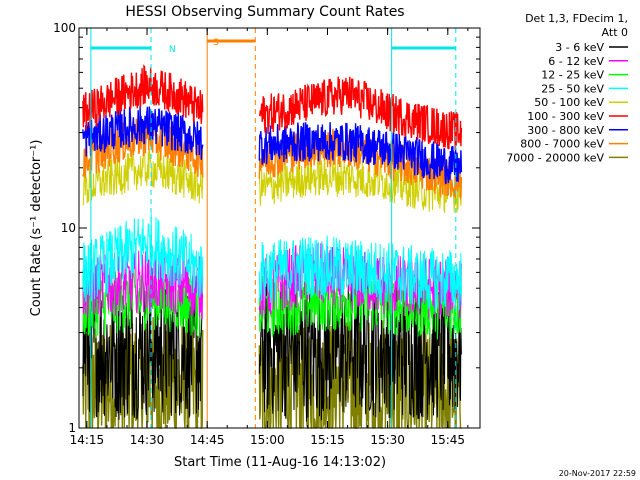 This screenshot has height=480, width=640. Describe the element at coordinates (327, 440) in the screenshot. I see `x-tick-label: 15:15` at that location.